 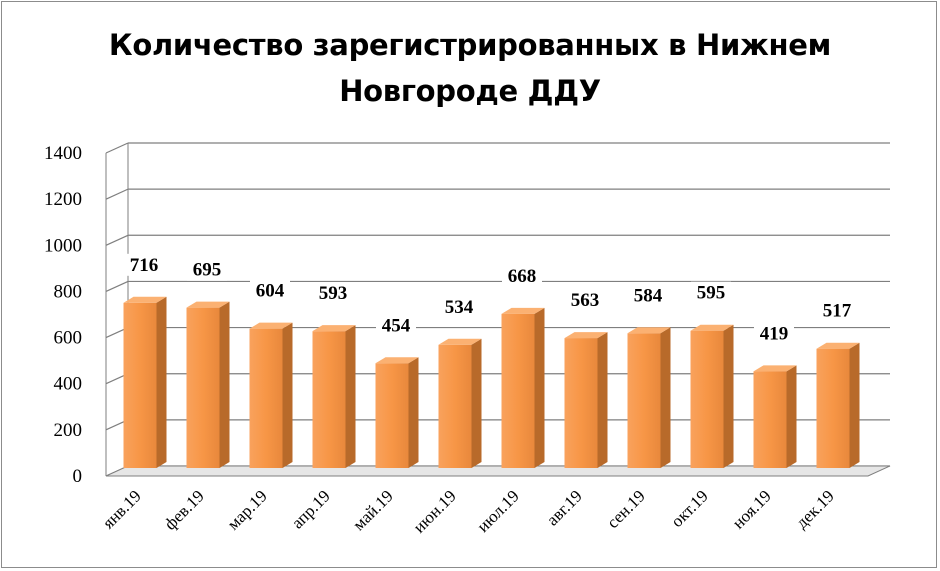 I want to click on x-tick-label: сен.19, so click(x=626, y=509).